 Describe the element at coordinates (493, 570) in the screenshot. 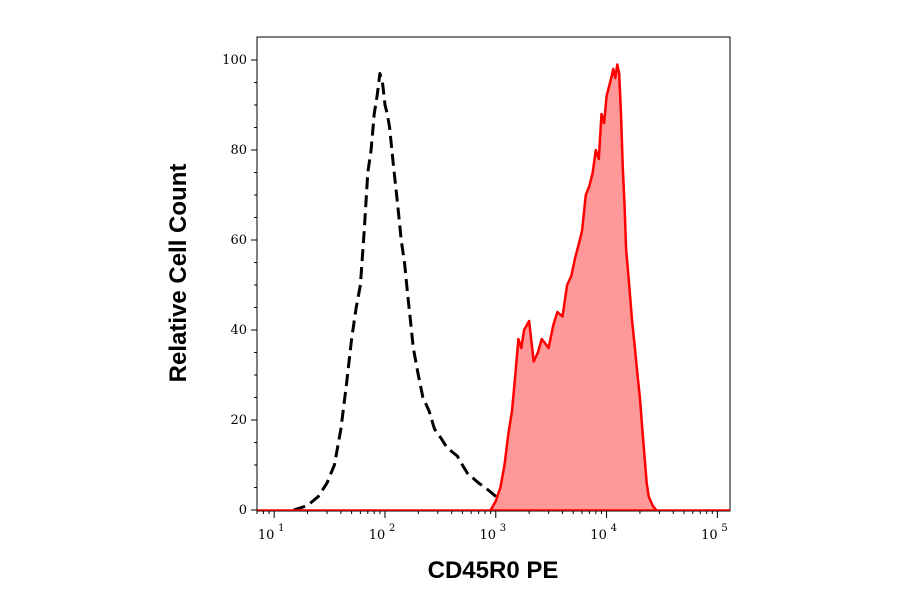

I see `x-axis-title: CD45R0 PE` at that location.